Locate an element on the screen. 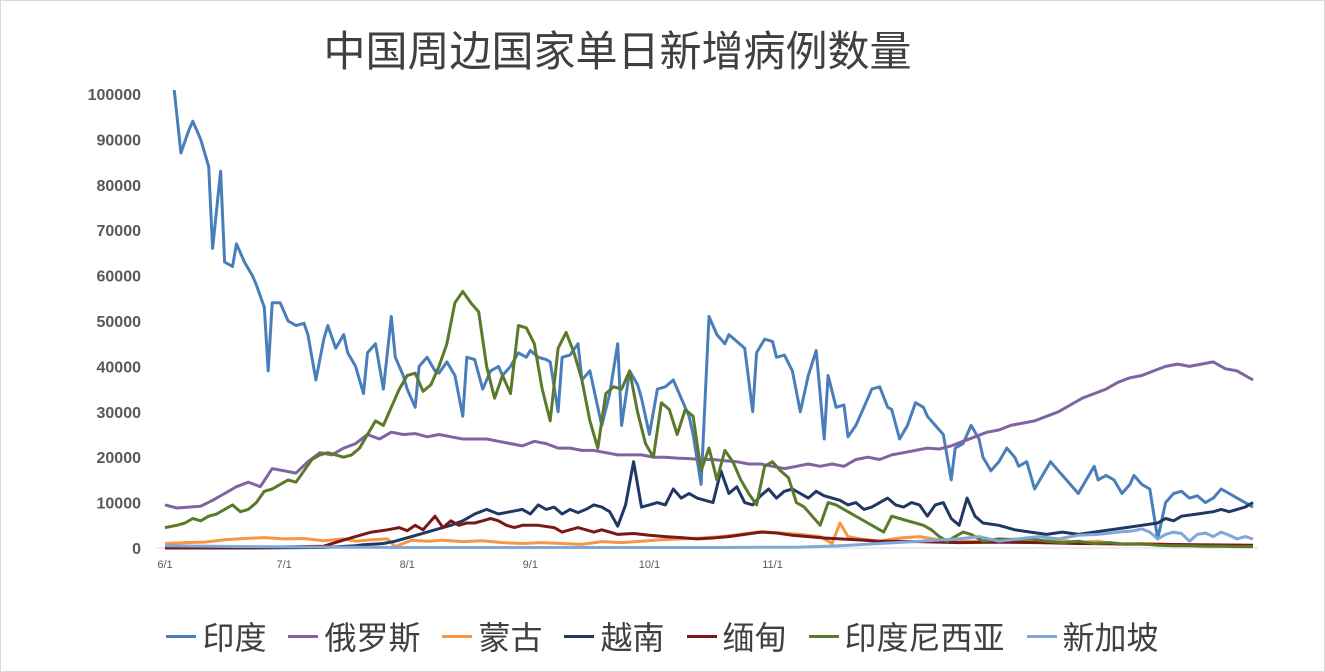 The height and width of the screenshot is (672, 1325). legend: 印度 俄罗斯 蒙古 越南 缅甸 印度尼西亚 新加坡 is located at coordinates (662, 636).